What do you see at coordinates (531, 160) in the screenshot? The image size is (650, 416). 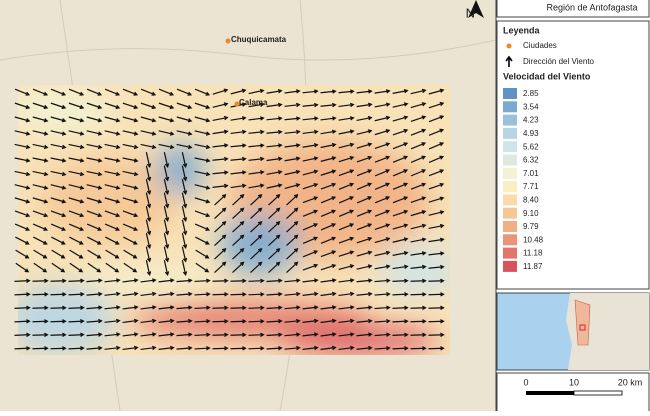 I see `legend-class-label: 6.32` at bounding box center [531, 160].